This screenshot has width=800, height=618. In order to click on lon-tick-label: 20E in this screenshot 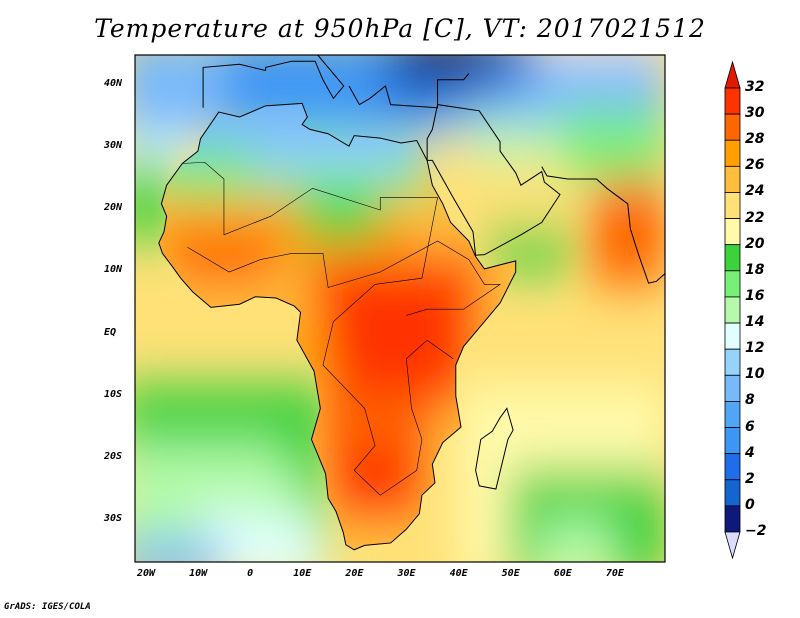, I will do `click(354, 573)`.